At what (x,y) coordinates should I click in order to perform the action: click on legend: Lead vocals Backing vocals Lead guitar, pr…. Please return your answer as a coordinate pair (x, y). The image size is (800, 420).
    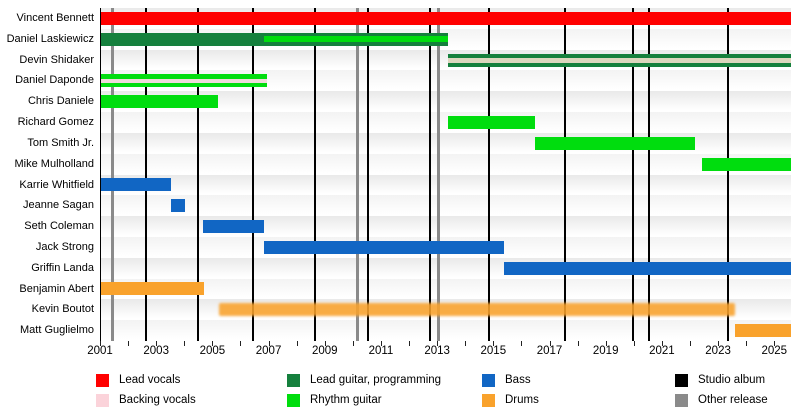
    Looking at the image, I should click on (400, 396).